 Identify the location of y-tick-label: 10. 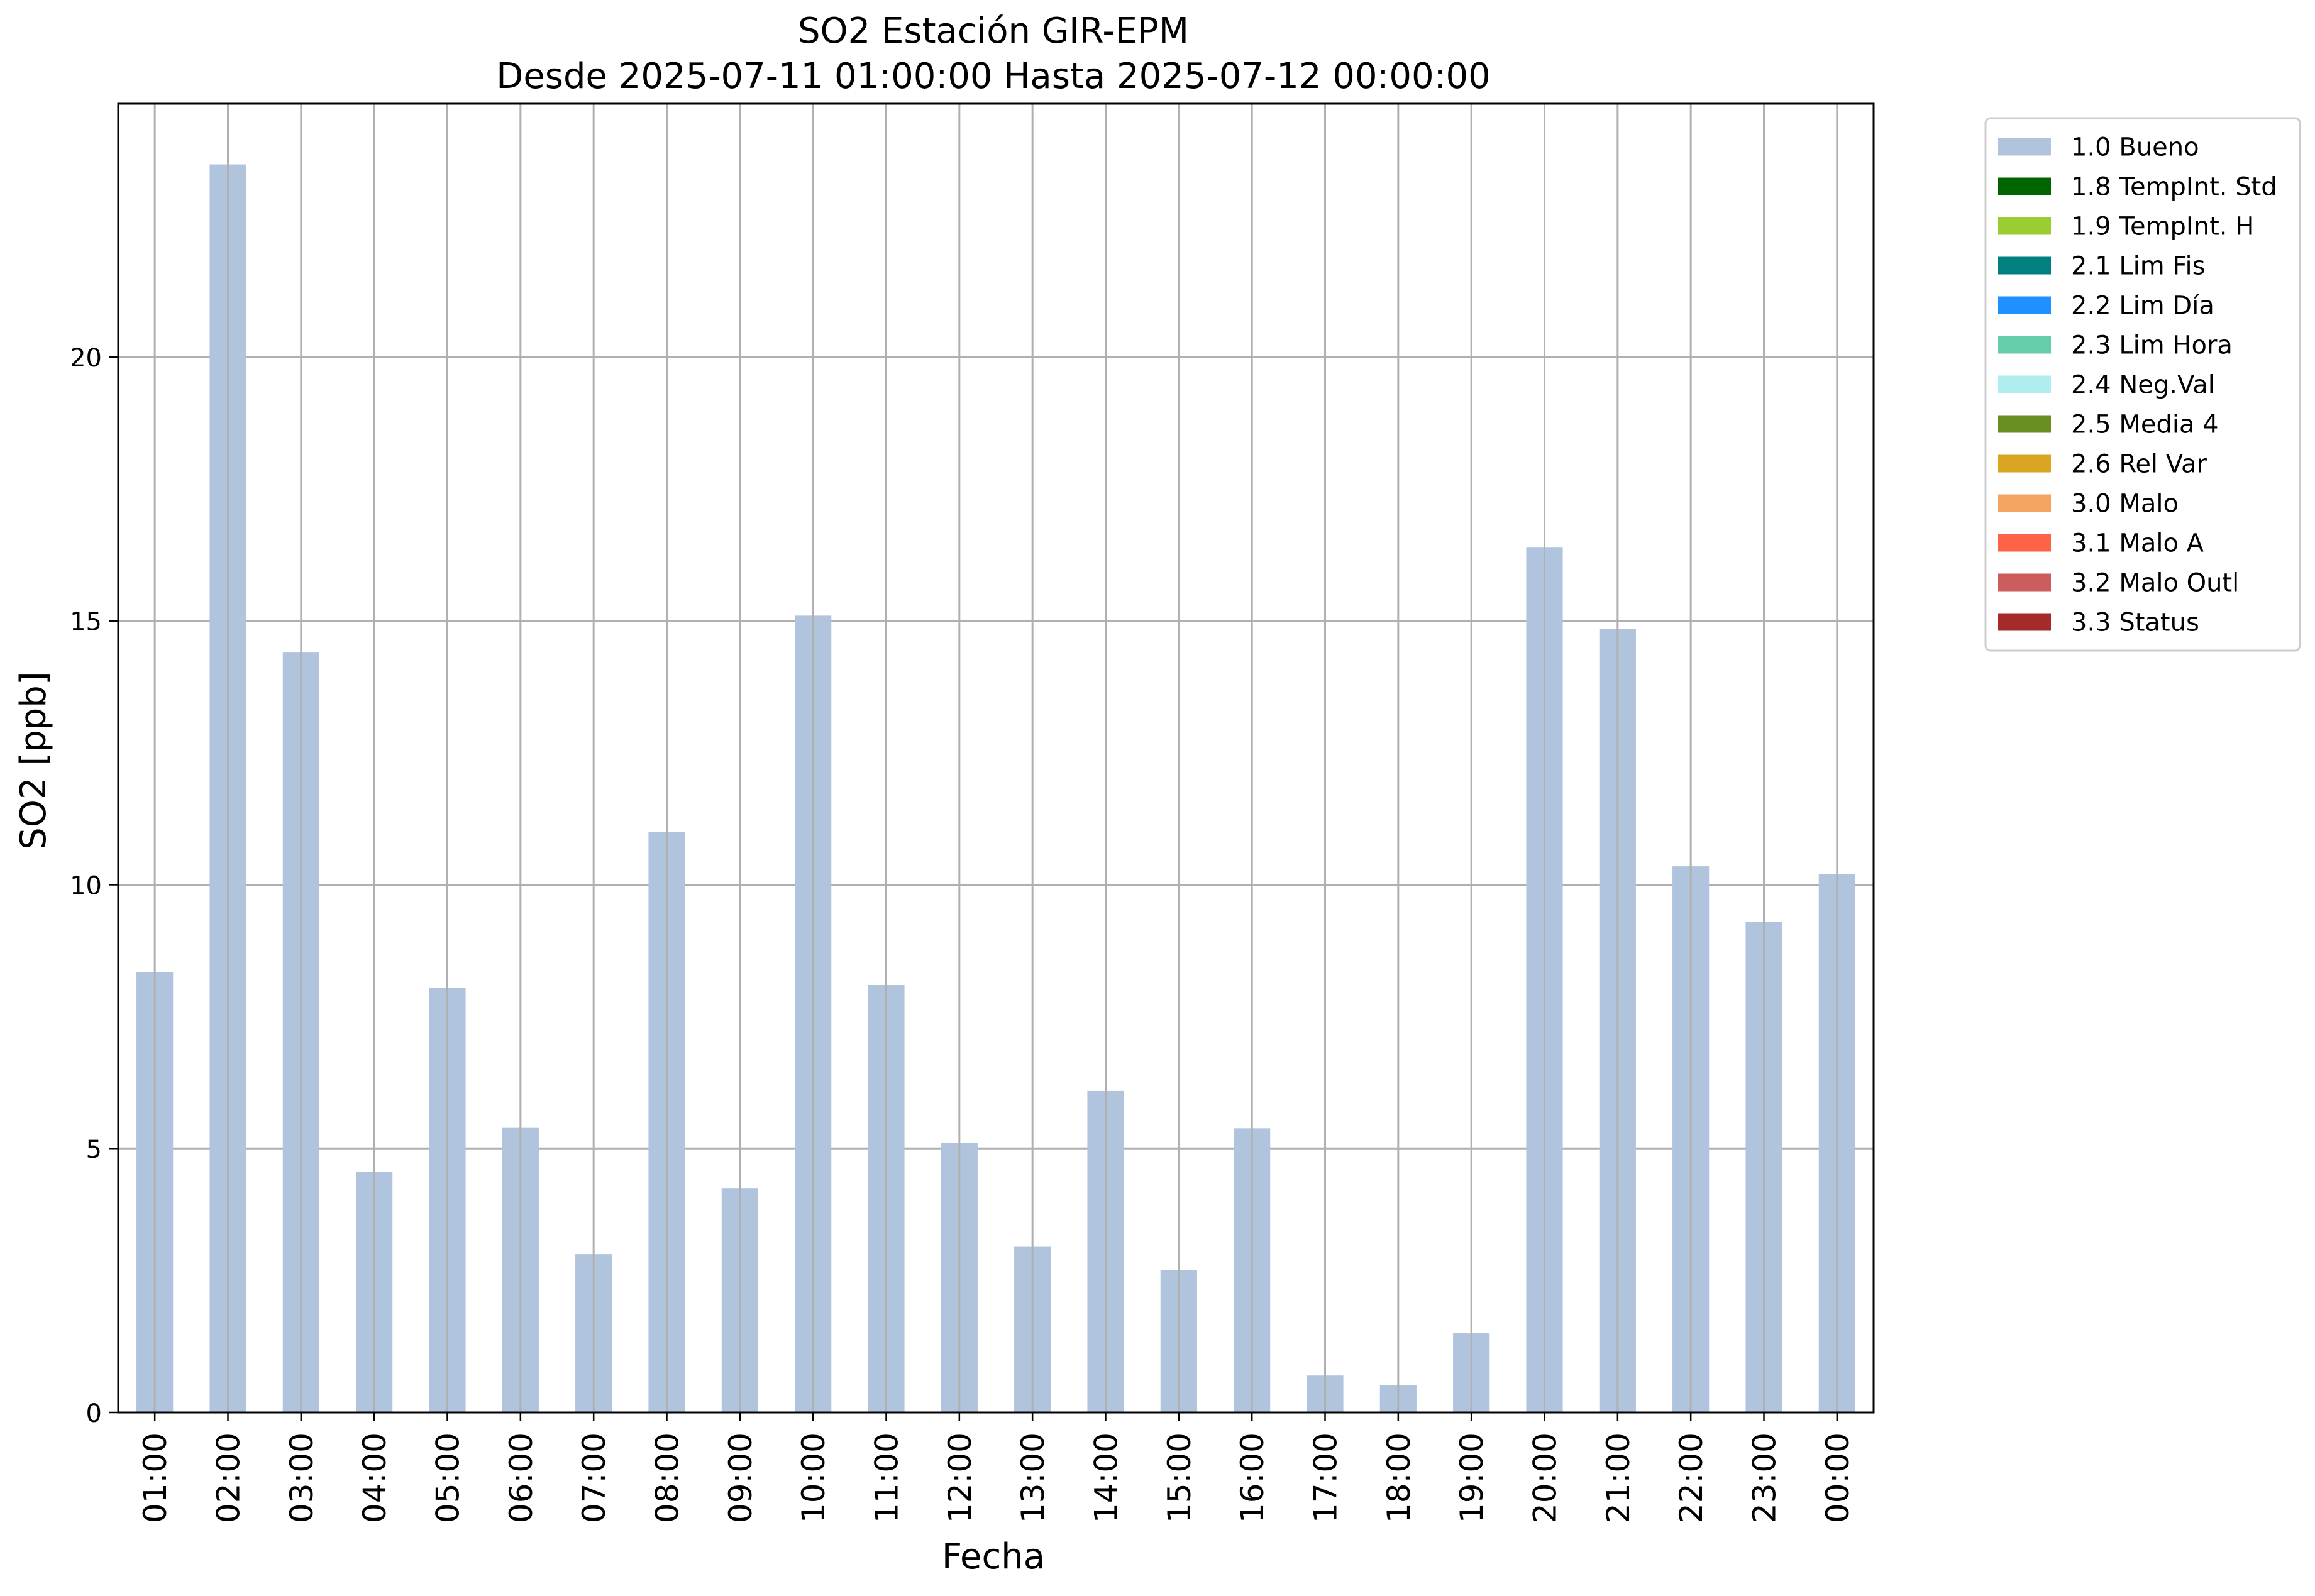
(86, 885).